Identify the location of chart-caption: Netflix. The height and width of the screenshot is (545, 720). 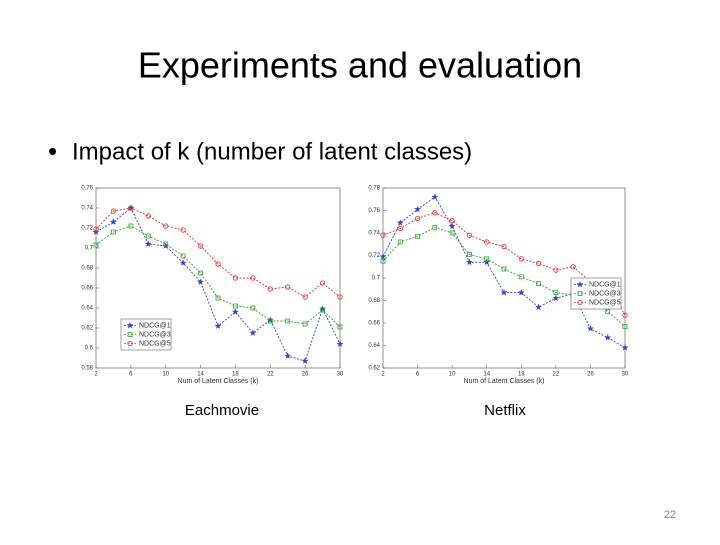
(505, 410).